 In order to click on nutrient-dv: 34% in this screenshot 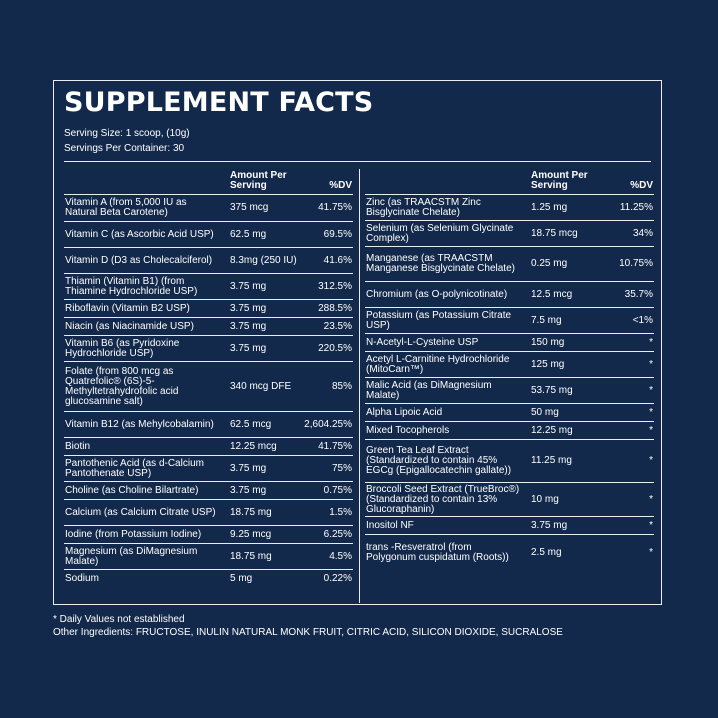, I will do `click(642, 233)`.